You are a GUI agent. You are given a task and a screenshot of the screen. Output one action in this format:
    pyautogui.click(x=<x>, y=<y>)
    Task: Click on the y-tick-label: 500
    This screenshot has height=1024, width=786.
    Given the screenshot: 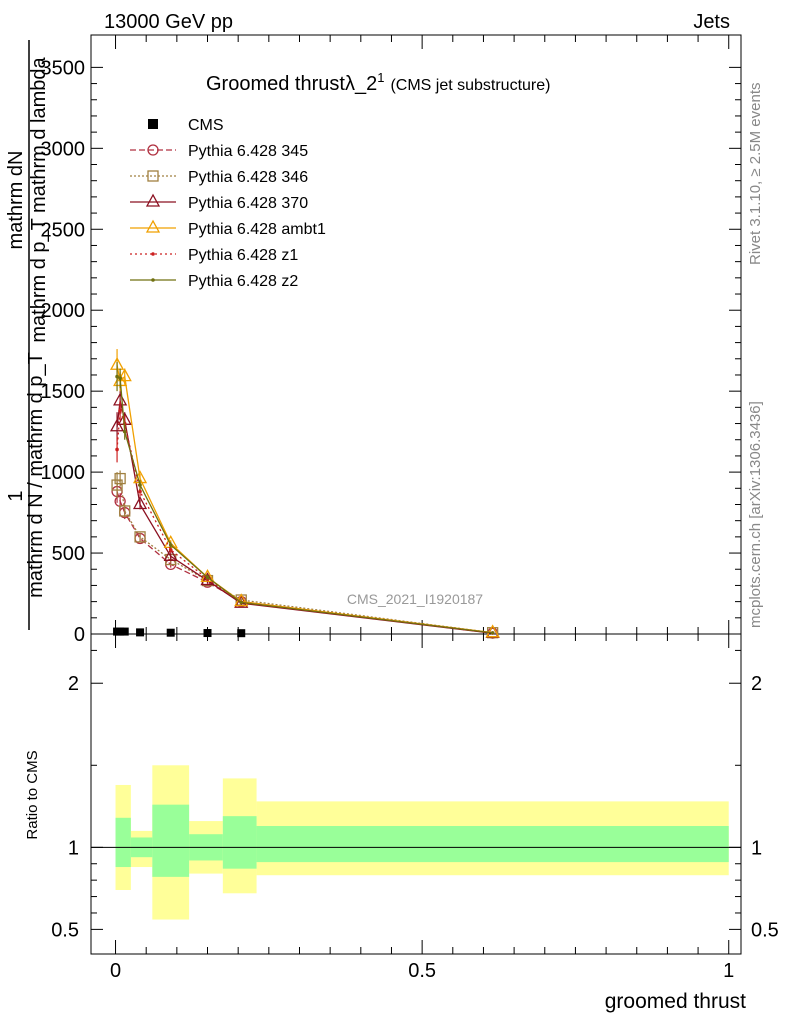 What is the action you would take?
    pyautogui.click(x=68, y=554)
    